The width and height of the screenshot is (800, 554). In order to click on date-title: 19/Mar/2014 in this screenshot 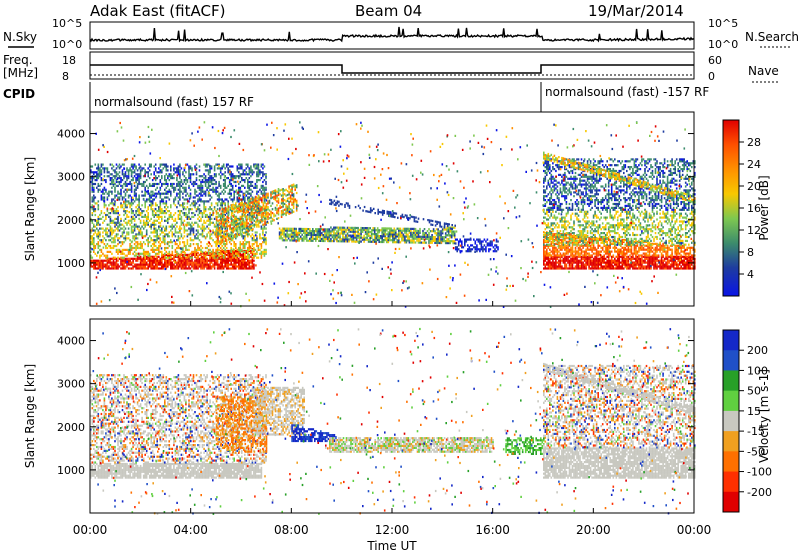, I will do `click(636, 11)`.